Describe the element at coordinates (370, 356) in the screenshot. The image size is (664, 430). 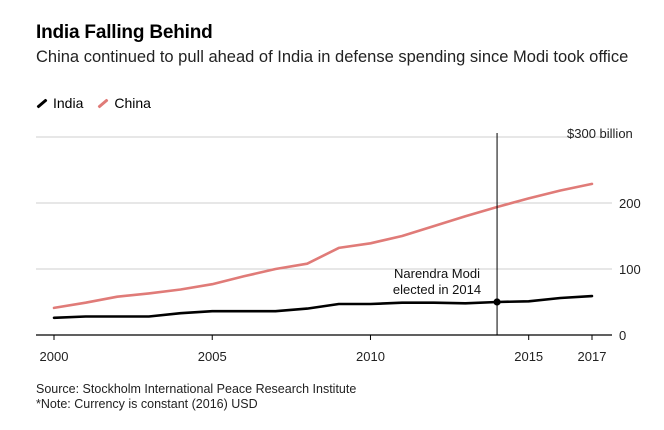
I see `x-tick-label-2: 2010` at that location.